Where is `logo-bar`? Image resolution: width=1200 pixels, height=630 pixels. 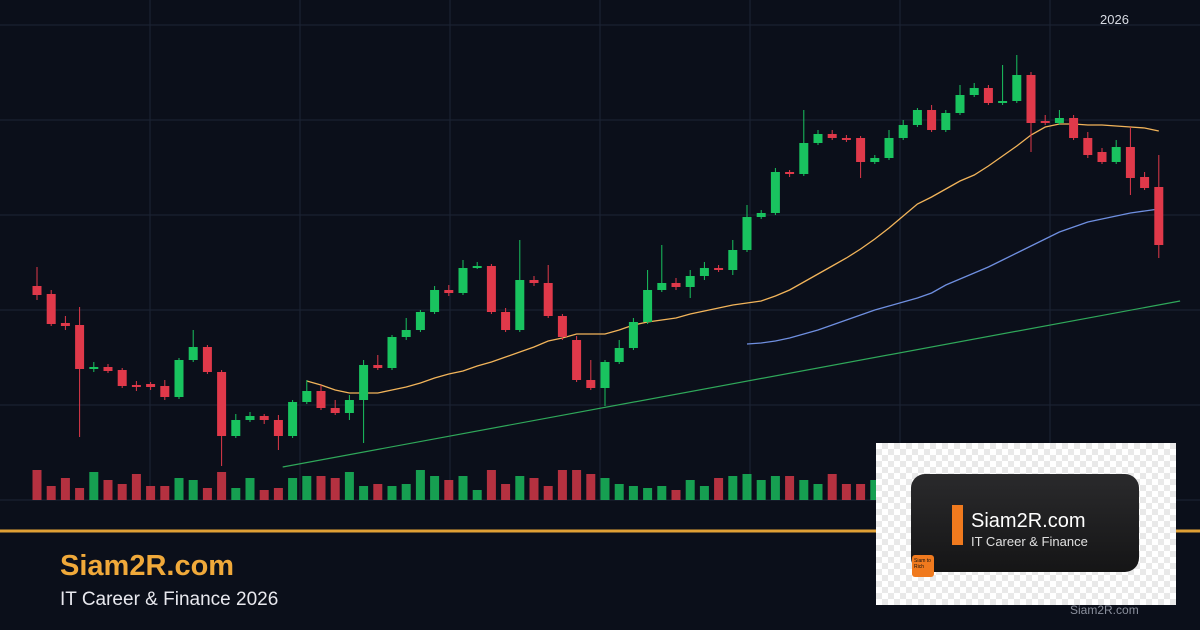 logo-bar is located at coordinates (957, 525).